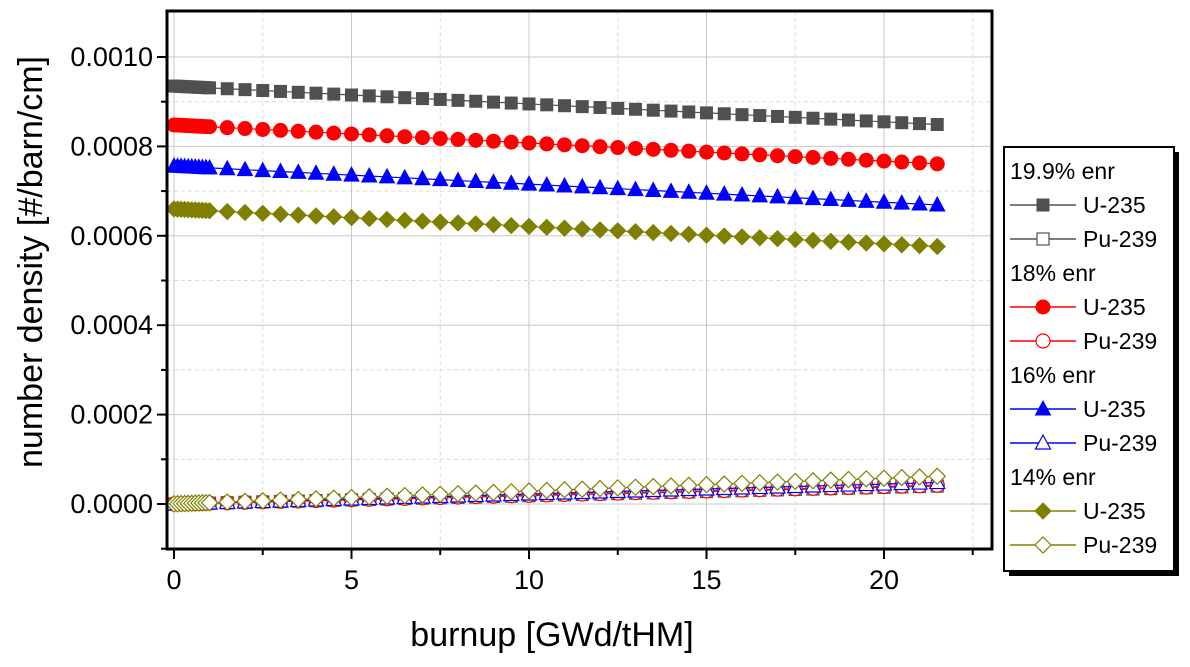  What do you see at coordinates (111, 325) in the screenshot?
I see `y-tick-label: 0.0004` at bounding box center [111, 325].